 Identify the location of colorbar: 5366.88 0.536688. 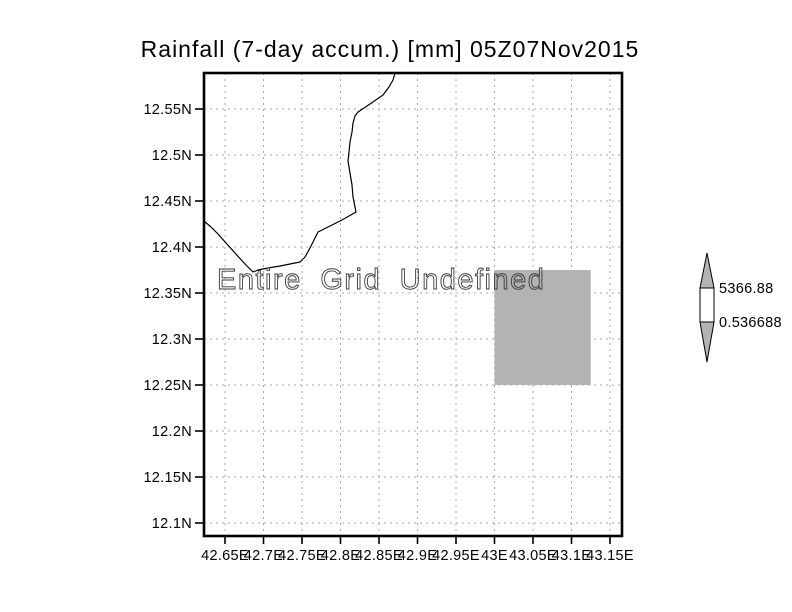
(740, 307).